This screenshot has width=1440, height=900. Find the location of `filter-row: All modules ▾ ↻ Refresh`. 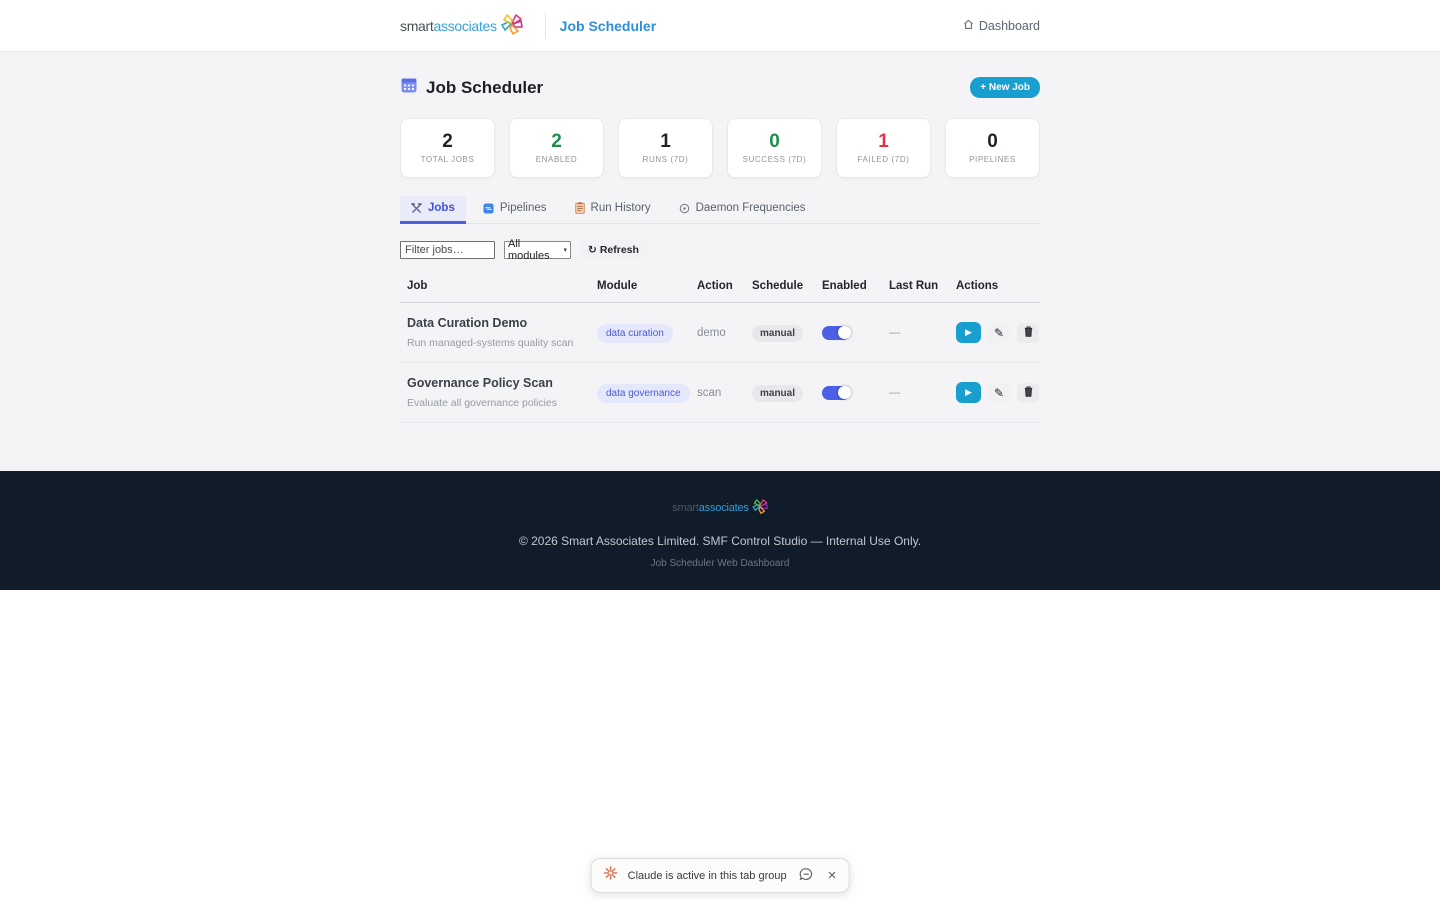

filter-row: All modules ▾ ↻ Refresh is located at coordinates (720, 250).